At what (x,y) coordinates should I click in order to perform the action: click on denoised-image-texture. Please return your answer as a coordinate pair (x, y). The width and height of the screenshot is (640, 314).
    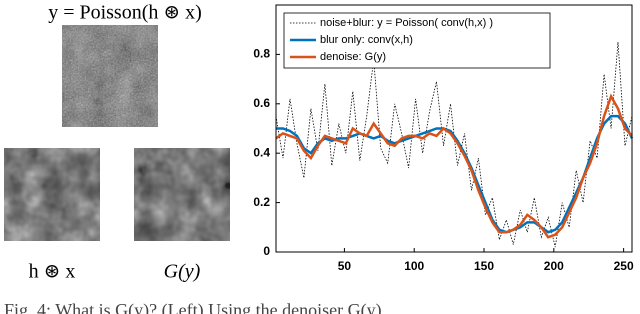
    Looking at the image, I should click on (182, 194).